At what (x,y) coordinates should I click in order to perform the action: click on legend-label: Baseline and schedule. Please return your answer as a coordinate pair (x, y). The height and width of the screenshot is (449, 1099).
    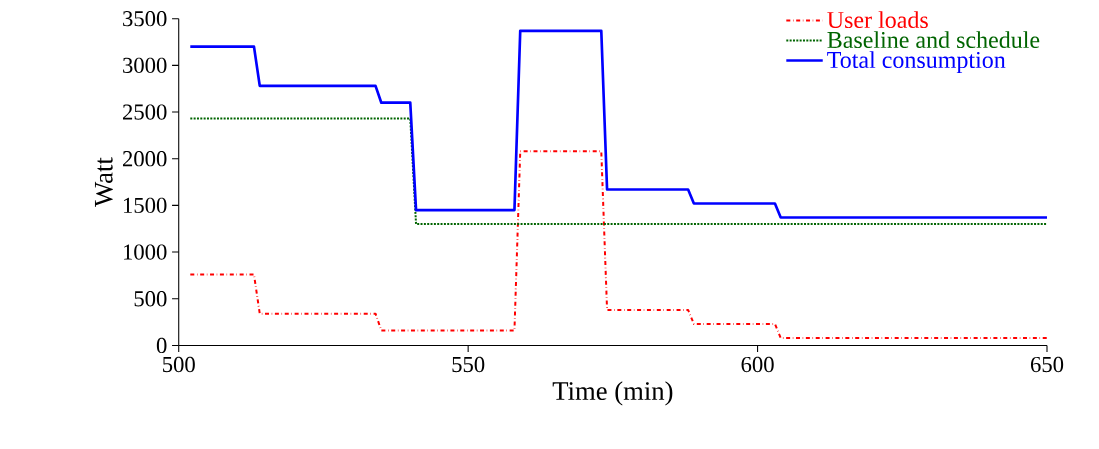
    Looking at the image, I should click on (933, 39).